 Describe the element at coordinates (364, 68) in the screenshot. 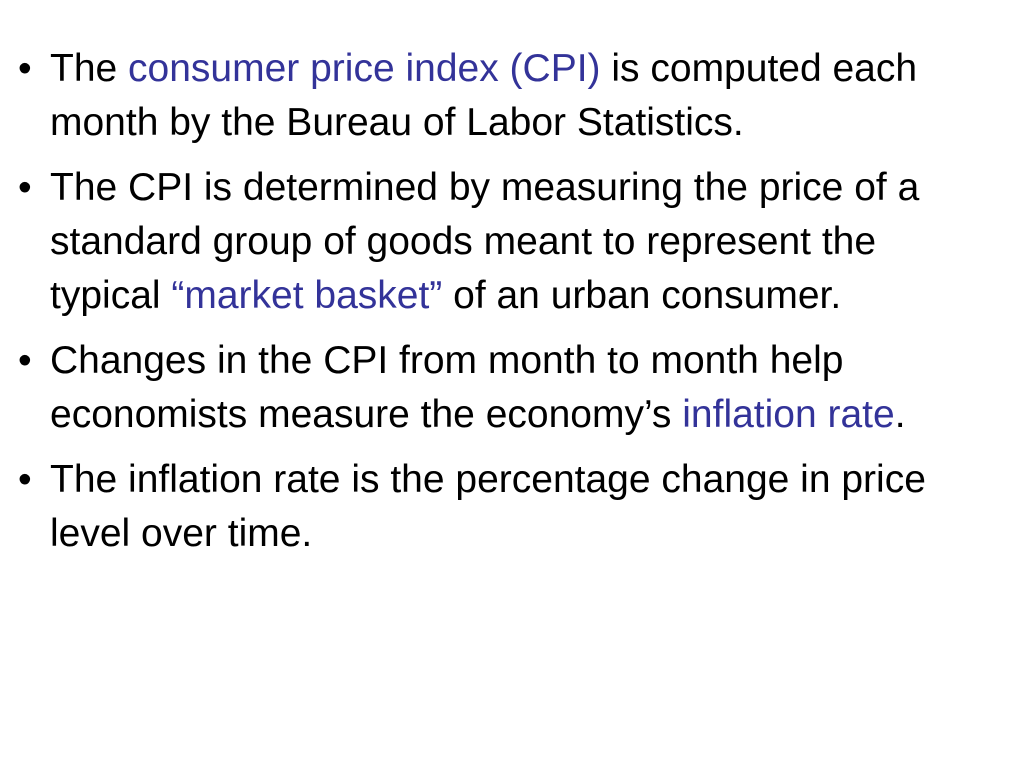

I see `highlighted-text: consumer price index (CPI)` at that location.